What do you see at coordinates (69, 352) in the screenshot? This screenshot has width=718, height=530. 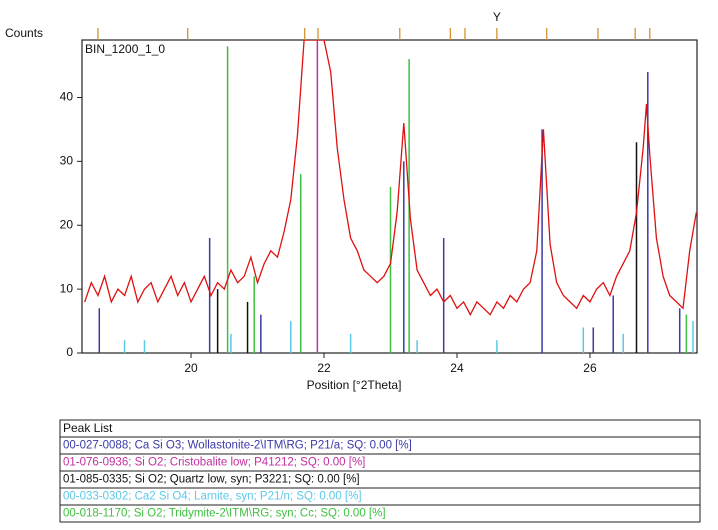 I see `y-tick-label: 0` at bounding box center [69, 352].